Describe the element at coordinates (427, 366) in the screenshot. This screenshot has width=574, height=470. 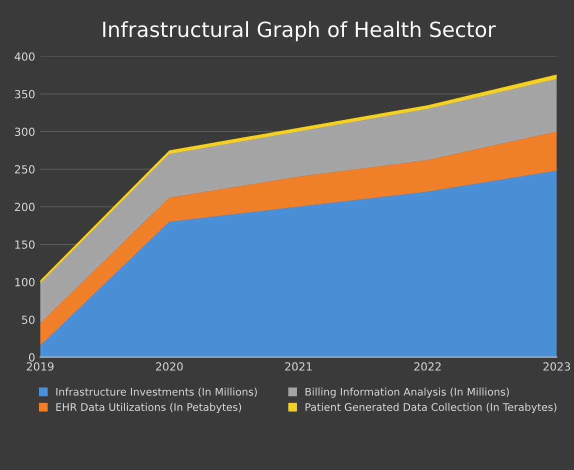
I see `x-tick-label: 2022` at that location.